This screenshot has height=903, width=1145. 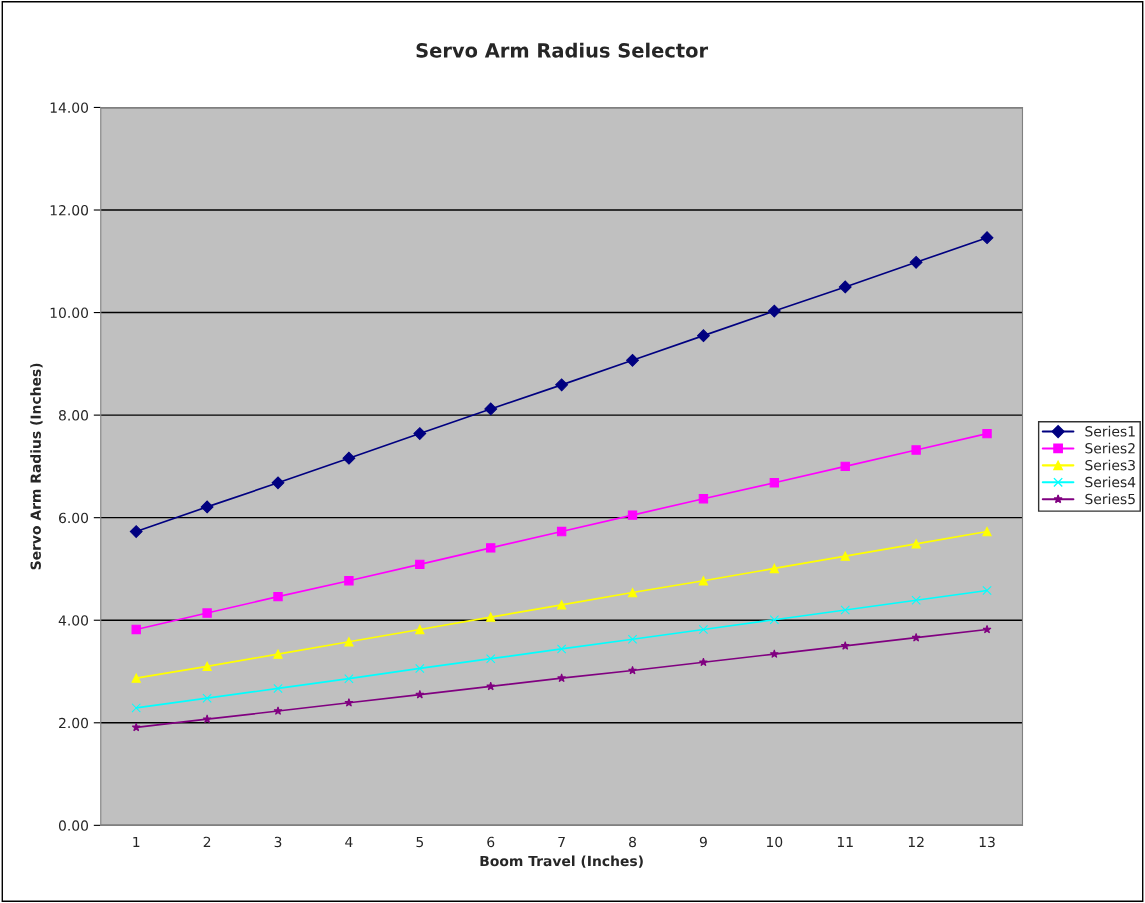 What do you see at coordinates (36, 466) in the screenshot?
I see `y-axis-title: Servo Arm Radius (Inches)` at bounding box center [36, 466].